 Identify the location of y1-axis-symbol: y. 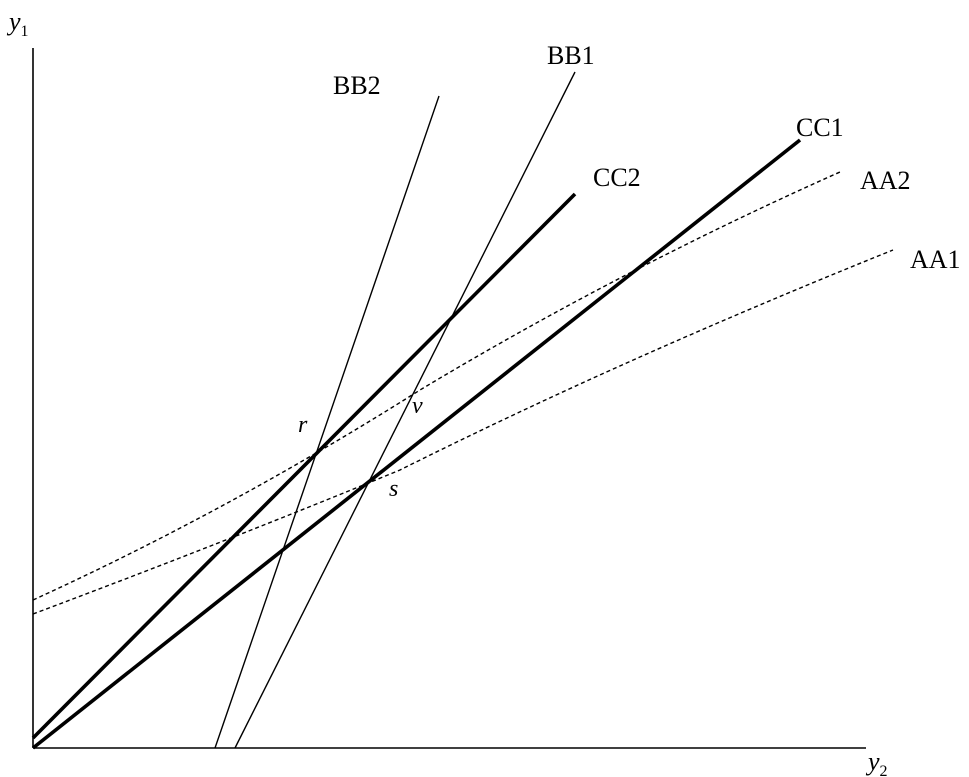
(13, 21).